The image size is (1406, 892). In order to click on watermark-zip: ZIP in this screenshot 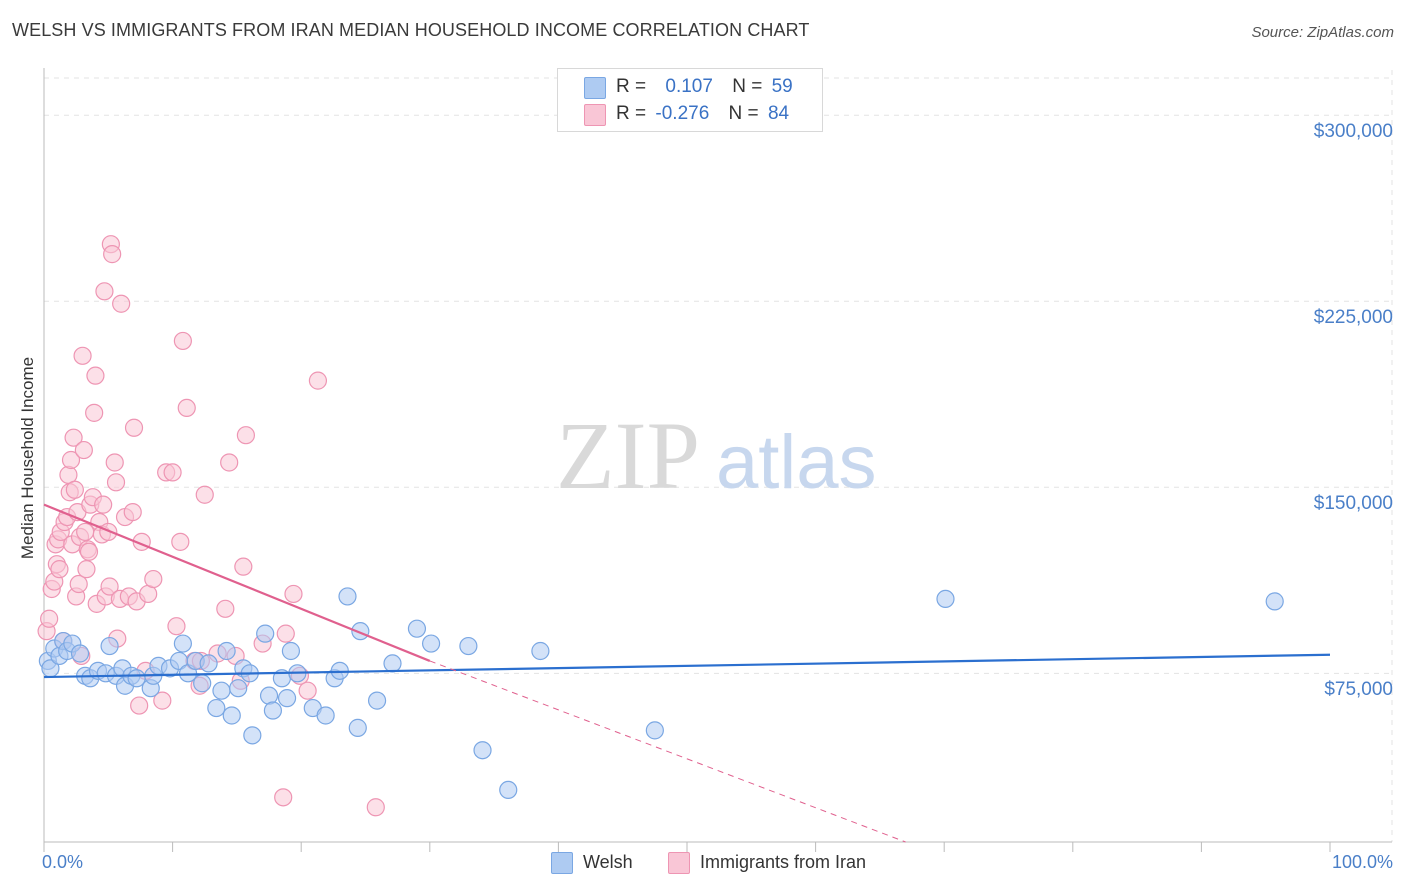, I will do `click(628, 455)`.